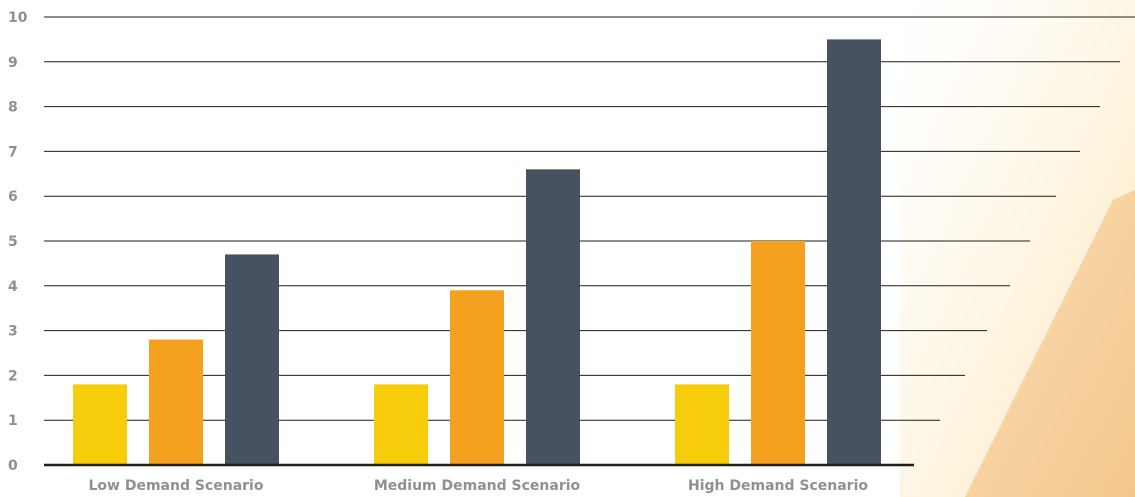 This screenshot has height=497, width=1135. I want to click on y-tick-label-6: 6, so click(13, 197).